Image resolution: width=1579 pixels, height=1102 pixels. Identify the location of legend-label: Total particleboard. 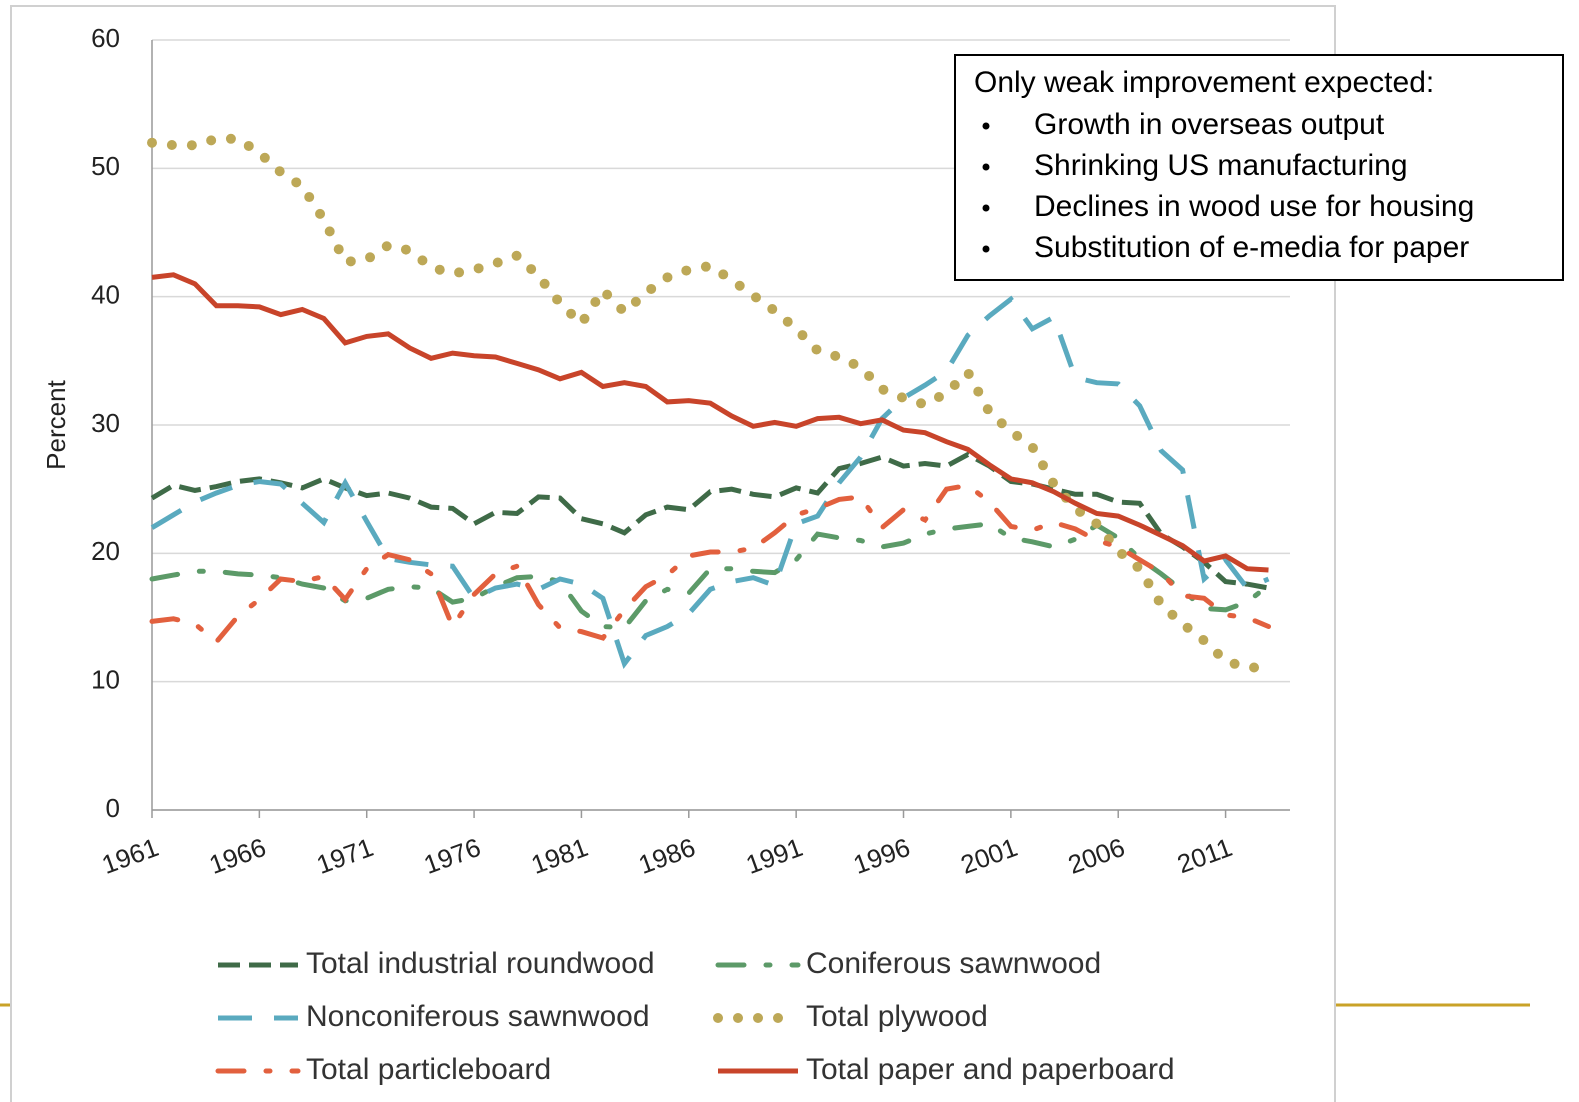
(428, 1069).